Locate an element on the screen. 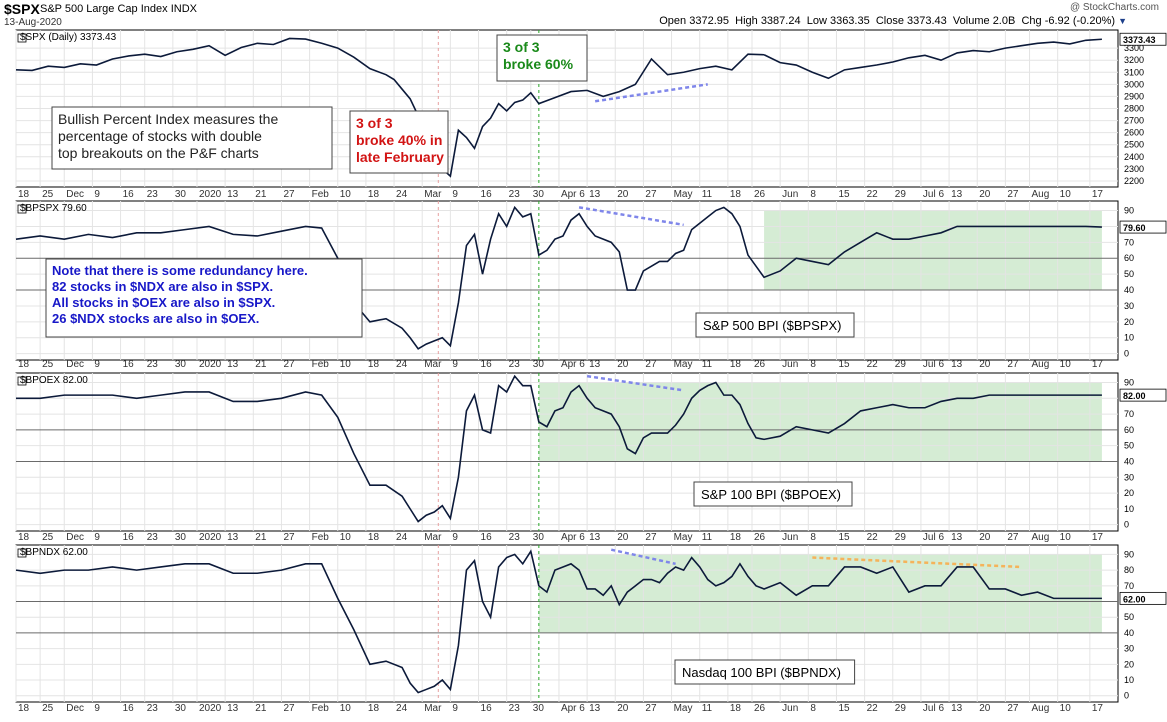  panel-3-ytick-5: 50 is located at coordinates (1129, 446).